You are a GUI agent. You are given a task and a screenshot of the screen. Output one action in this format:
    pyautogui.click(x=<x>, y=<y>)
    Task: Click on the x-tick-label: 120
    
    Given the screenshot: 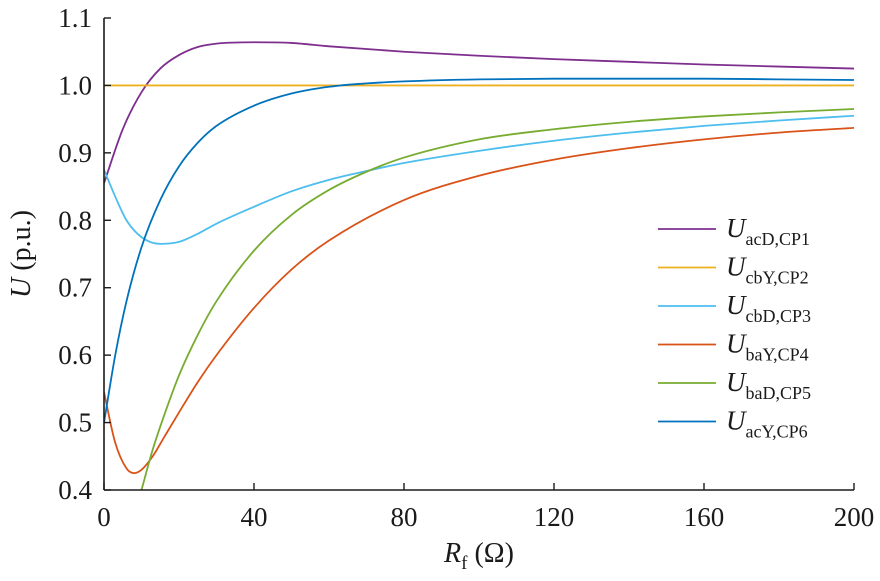 What is the action you would take?
    pyautogui.click(x=554, y=517)
    